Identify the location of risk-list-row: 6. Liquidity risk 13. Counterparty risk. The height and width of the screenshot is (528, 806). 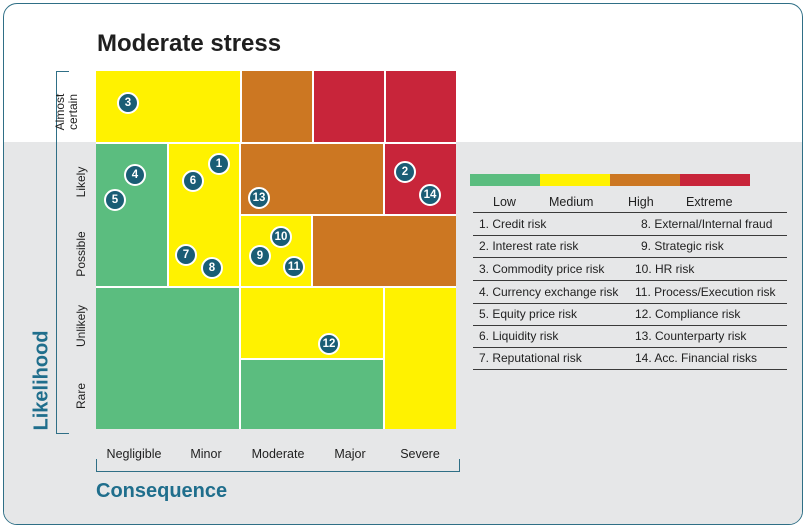
(630, 336).